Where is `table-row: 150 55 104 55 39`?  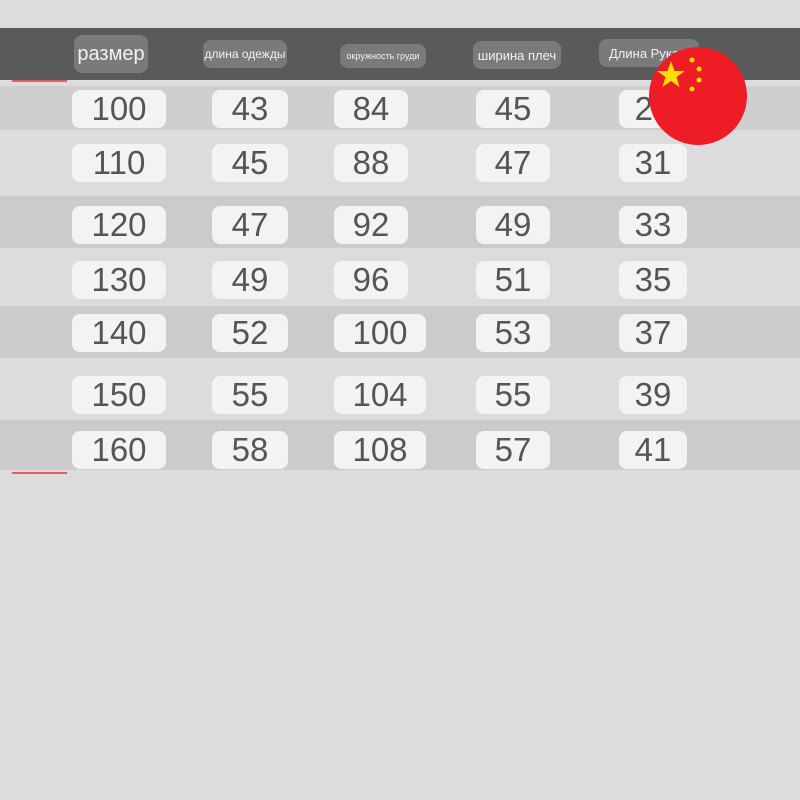
table-row: 150 55 104 55 39 is located at coordinates (400, 396).